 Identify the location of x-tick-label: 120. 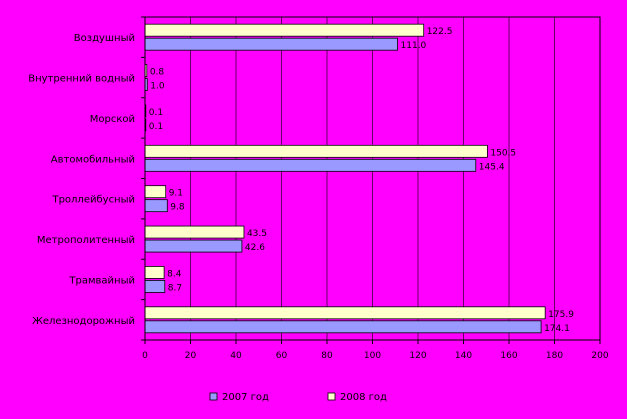
(417, 356).